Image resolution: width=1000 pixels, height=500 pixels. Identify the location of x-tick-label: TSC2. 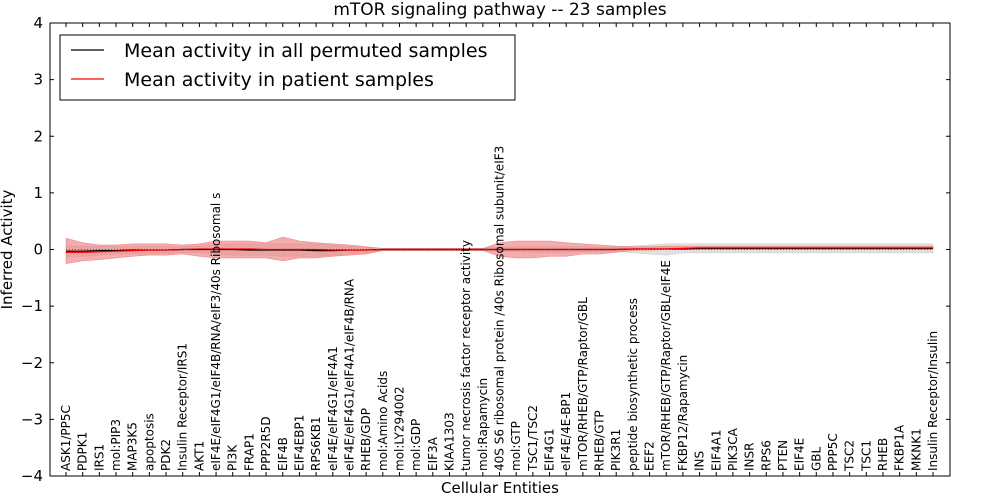
(850, 456).